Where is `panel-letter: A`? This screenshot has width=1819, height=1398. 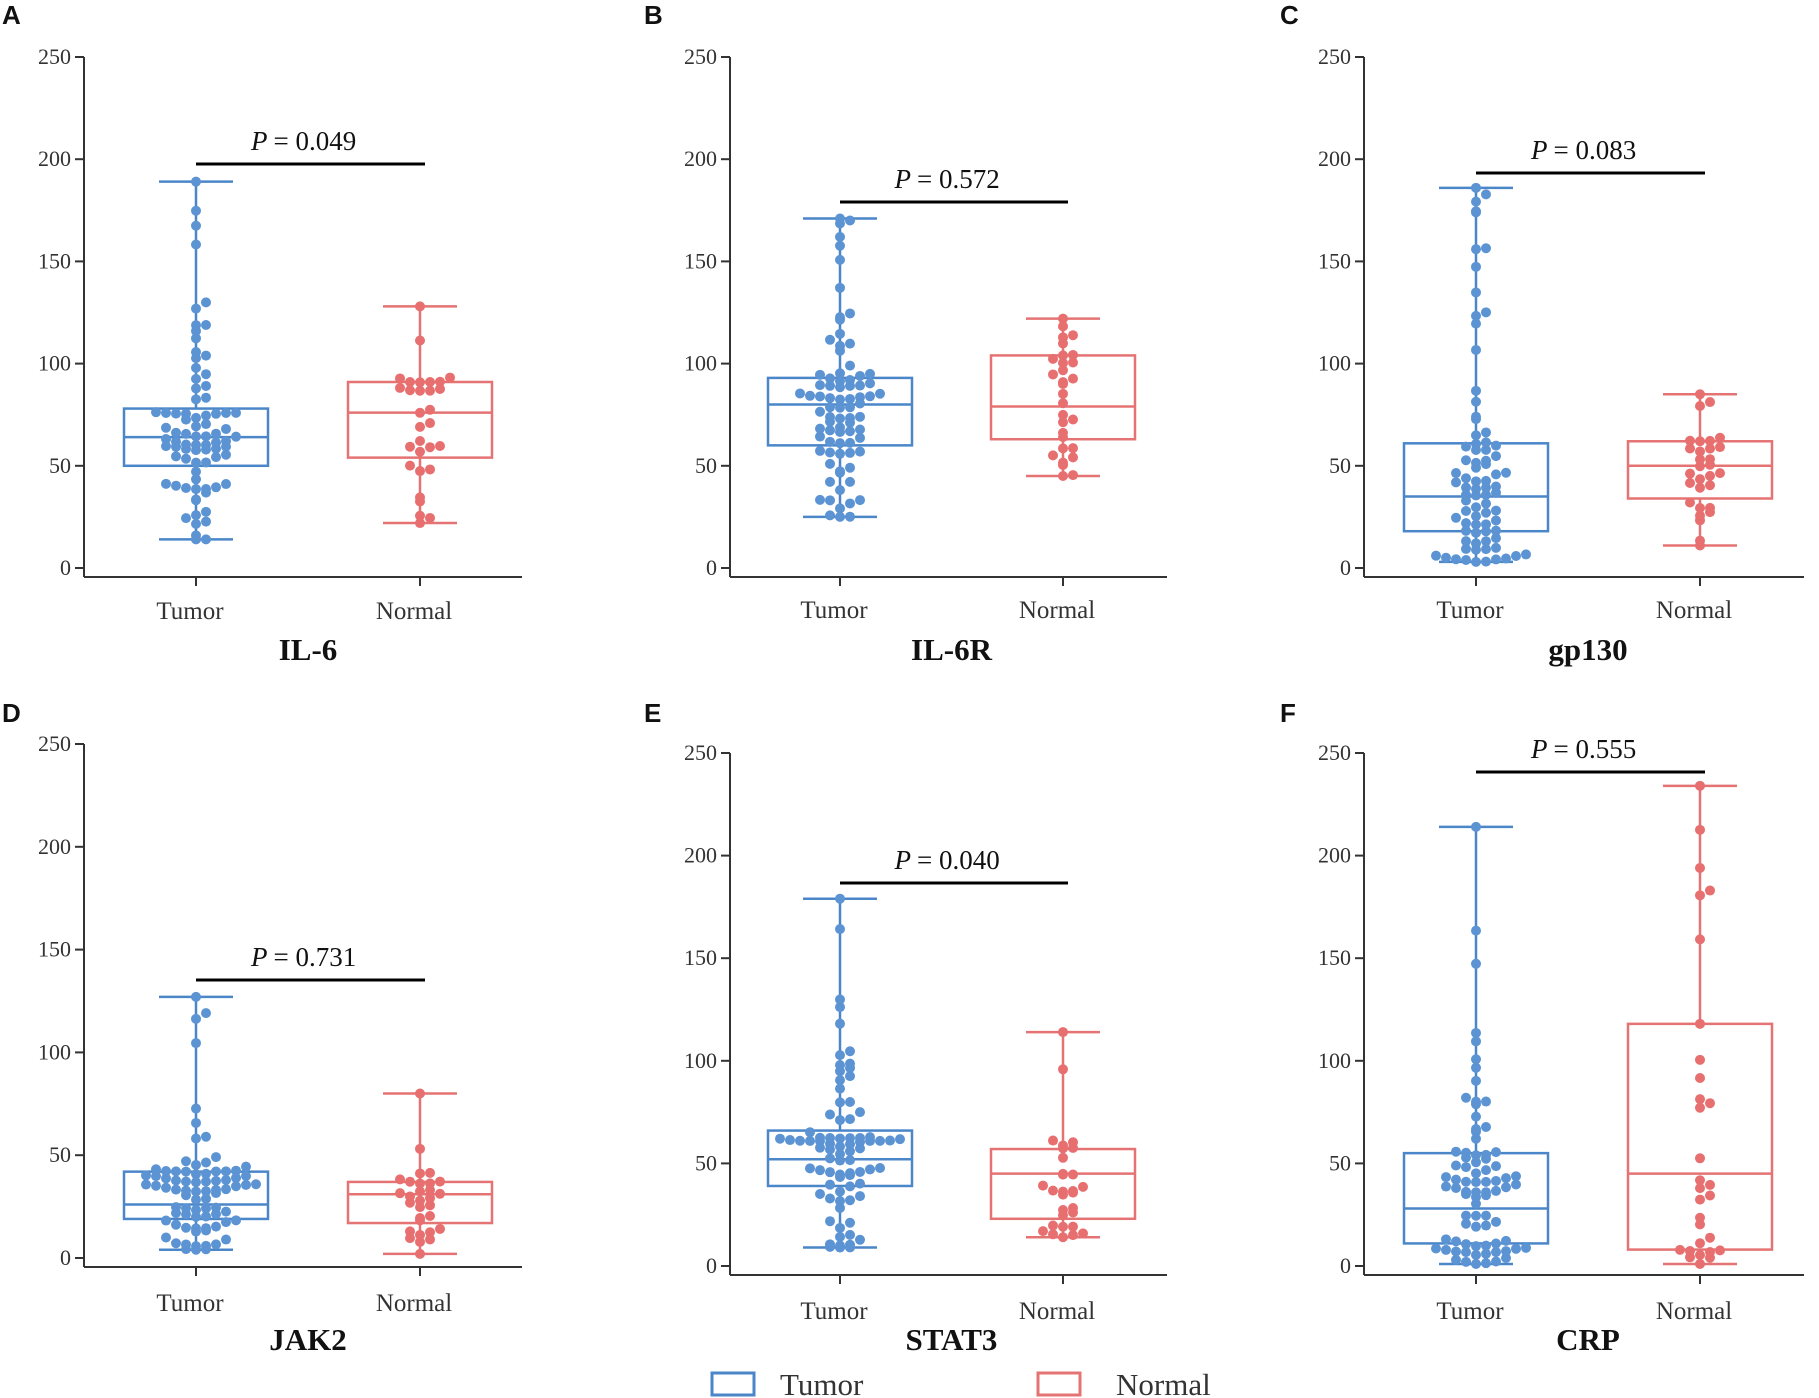
panel-letter: A is located at coordinates (11, 15).